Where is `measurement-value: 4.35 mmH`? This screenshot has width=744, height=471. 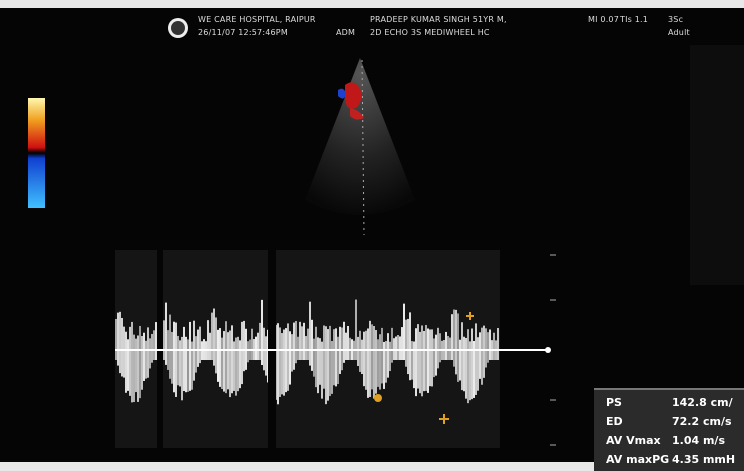
measurement-value: 4.35 mmH is located at coordinates (704, 459).